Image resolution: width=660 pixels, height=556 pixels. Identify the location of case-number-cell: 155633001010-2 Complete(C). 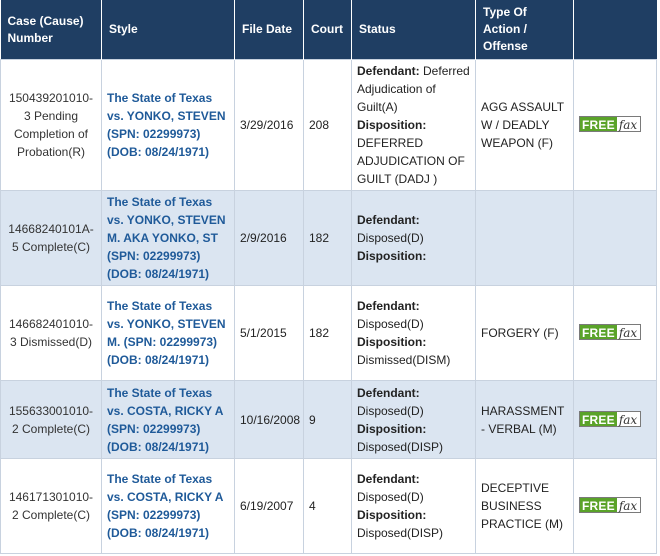
(51, 419).